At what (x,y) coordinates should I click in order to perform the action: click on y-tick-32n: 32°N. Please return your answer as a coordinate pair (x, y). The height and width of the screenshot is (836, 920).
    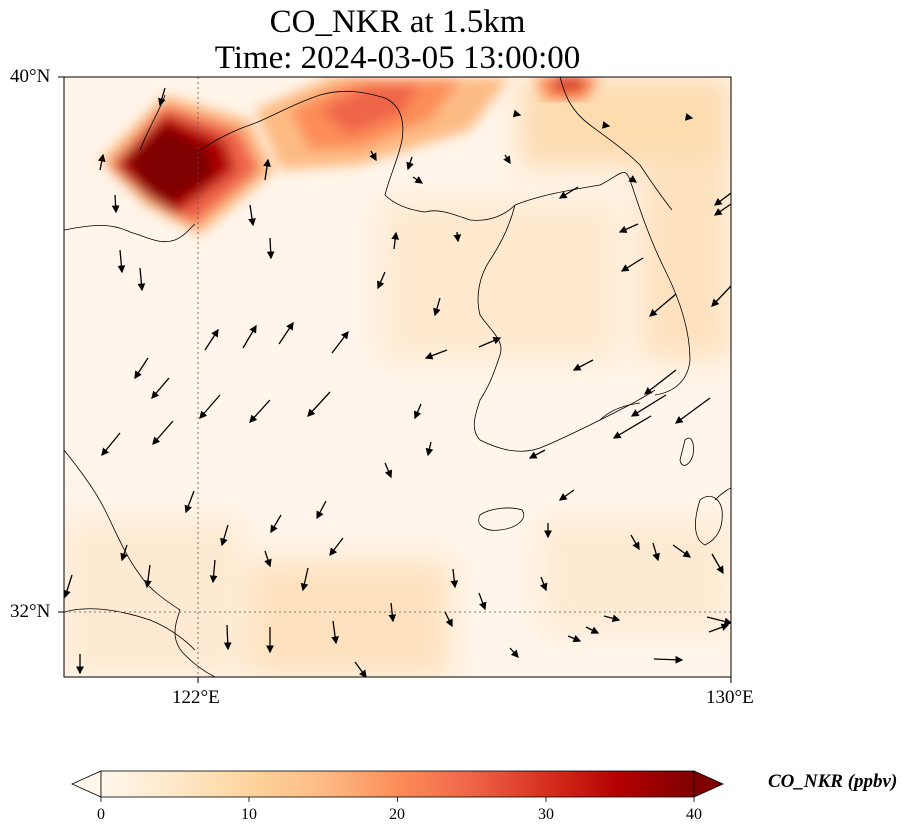
    Looking at the image, I should click on (30, 611).